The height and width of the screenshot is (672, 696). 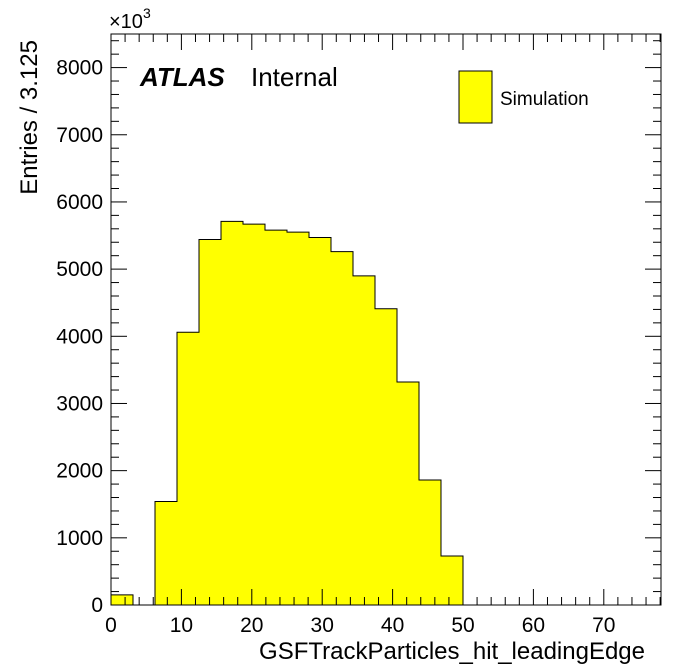 I want to click on legend: Simulation, so click(x=523, y=97).